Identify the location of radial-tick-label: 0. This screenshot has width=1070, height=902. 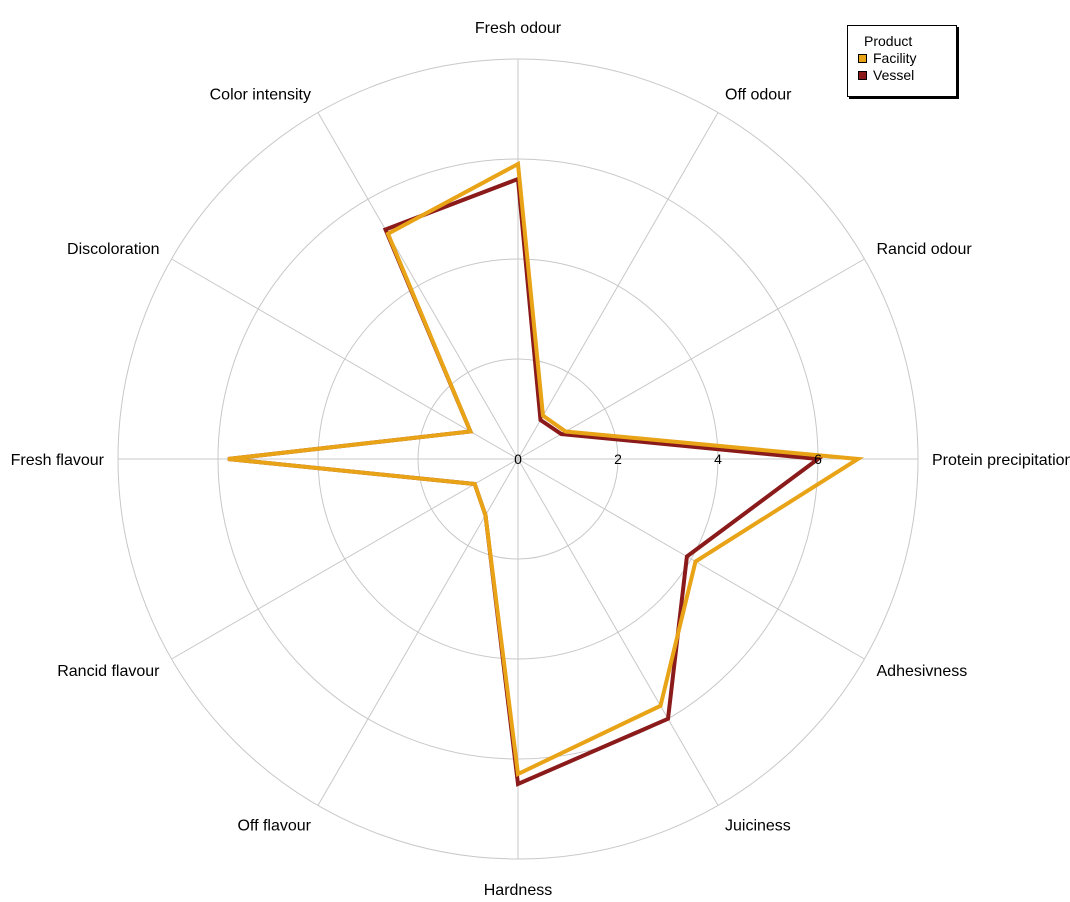
(518, 459).